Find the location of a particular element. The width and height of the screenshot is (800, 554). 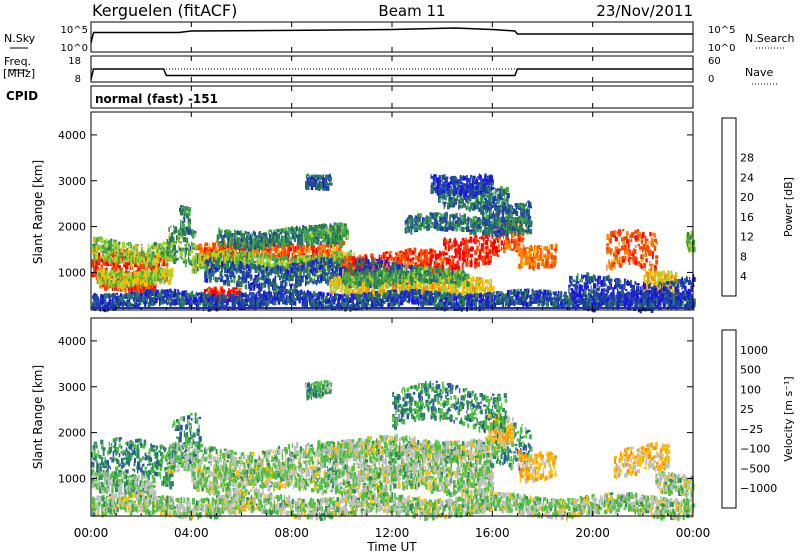

freq-tick-bottom: 8 is located at coordinates (78, 79).